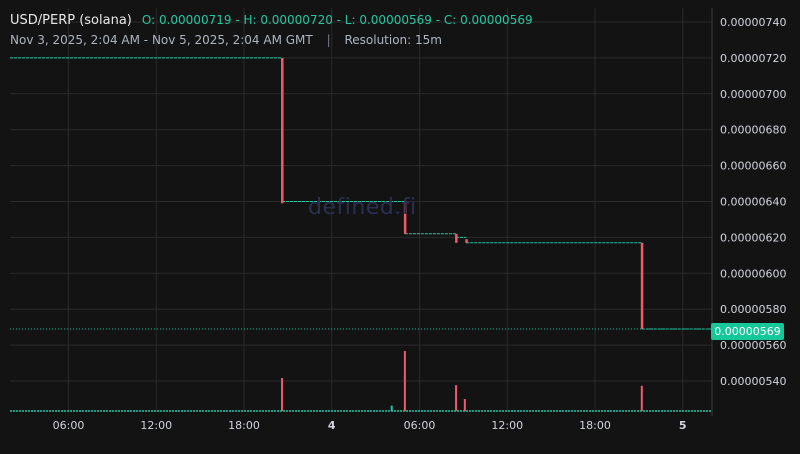  I want to click on symbol-title: USD/PERP (solana), so click(71, 20).